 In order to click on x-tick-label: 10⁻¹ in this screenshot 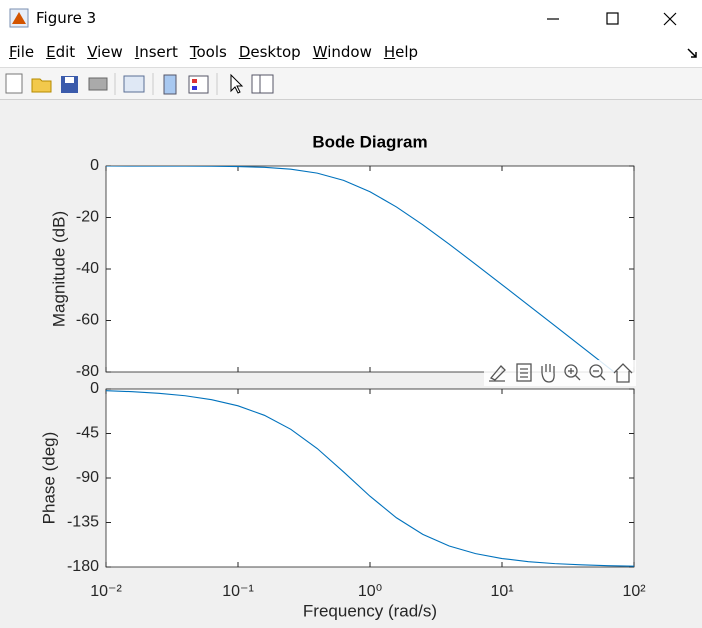, I will do `click(238, 591)`.